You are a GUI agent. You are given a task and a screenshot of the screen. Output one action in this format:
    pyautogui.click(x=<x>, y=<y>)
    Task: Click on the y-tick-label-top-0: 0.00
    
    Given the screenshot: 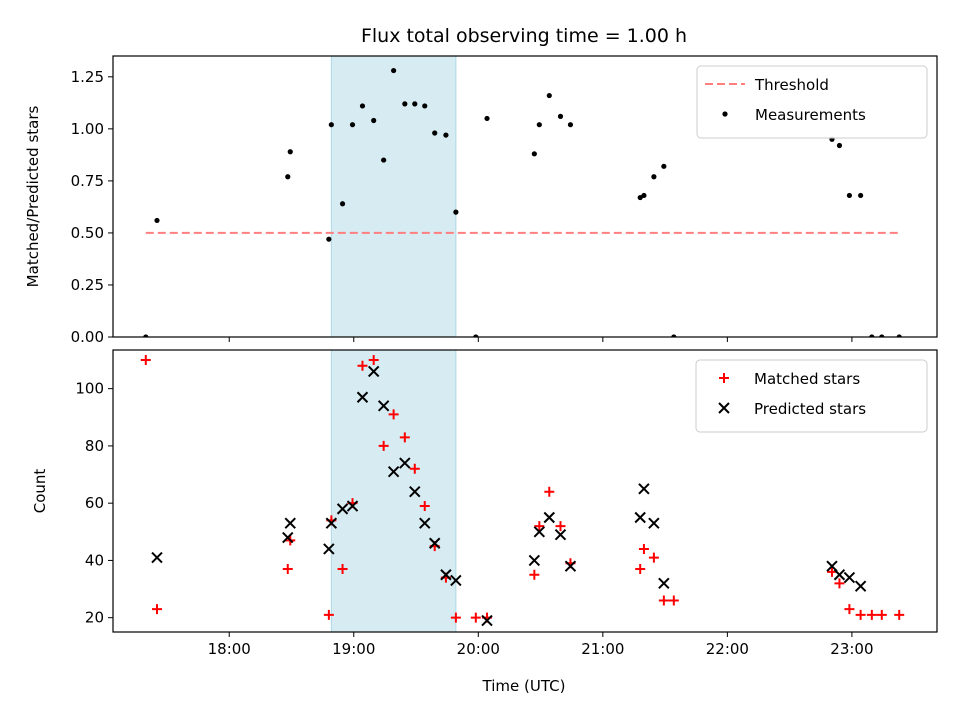 What is the action you would take?
    pyautogui.click(x=87, y=337)
    